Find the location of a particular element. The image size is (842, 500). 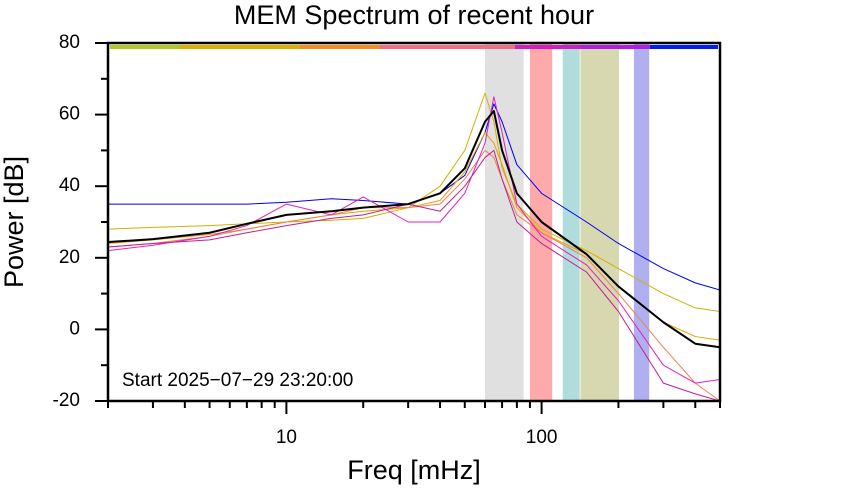

y-tick-label: 40 is located at coordinates (69, 185).